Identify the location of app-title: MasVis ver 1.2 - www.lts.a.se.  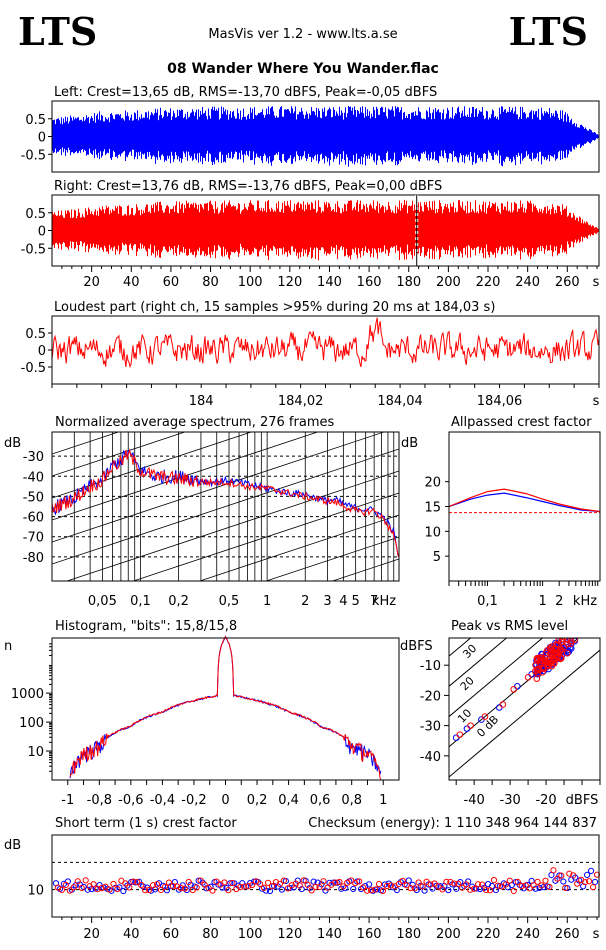
(302, 34).